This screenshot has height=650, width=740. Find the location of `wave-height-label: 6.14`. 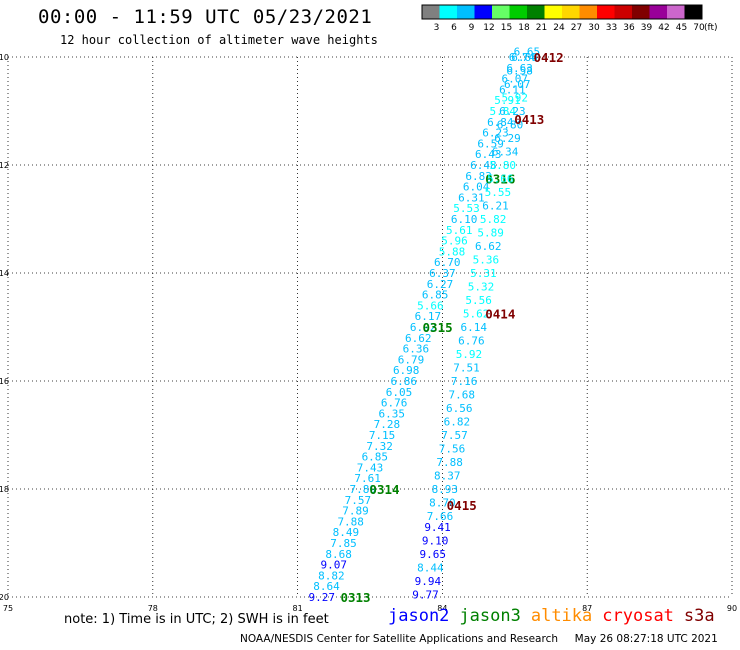

wave-height-label: 6.14 is located at coordinates (474, 327).